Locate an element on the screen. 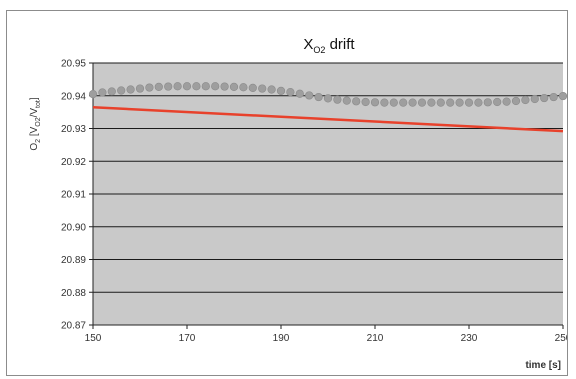 The height and width of the screenshot is (379, 576). y-tick-label: 20.87 is located at coordinates (73, 326).